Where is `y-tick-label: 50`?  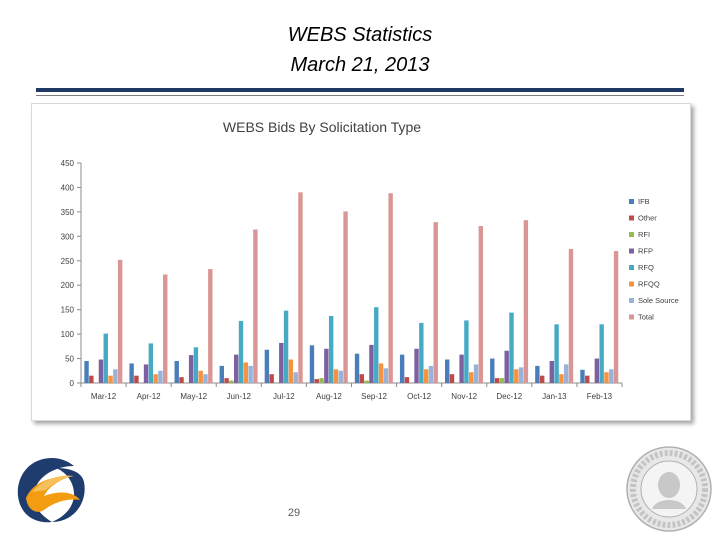 y-tick-label: 50 is located at coordinates (69, 359).